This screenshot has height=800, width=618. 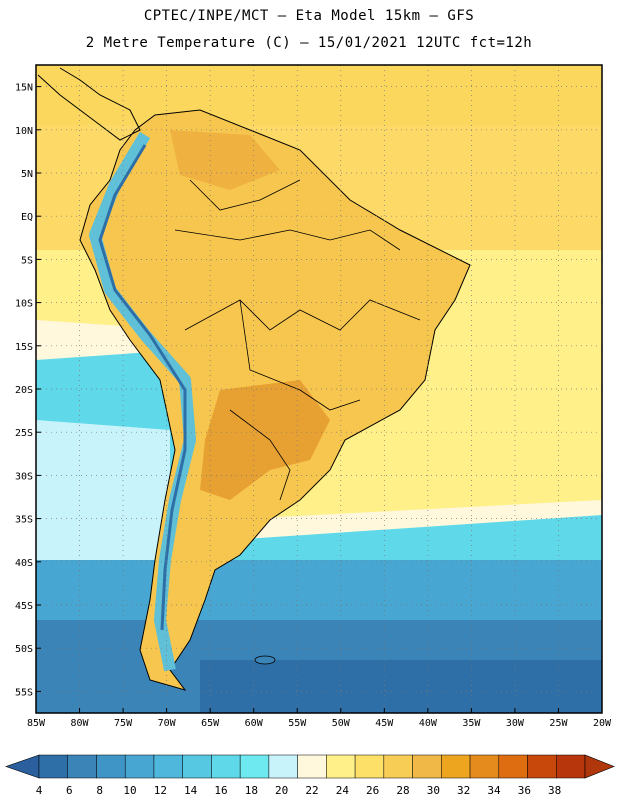 What do you see at coordinates (428, 723) in the screenshot?
I see `lon-tick-label: 40W` at bounding box center [428, 723].